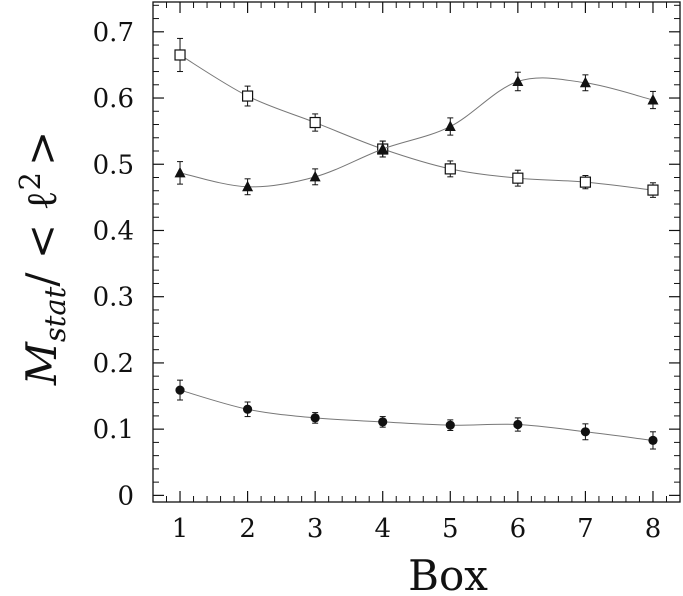 The image size is (683, 596). I want to click on x-tick-label: 1, so click(180, 529).